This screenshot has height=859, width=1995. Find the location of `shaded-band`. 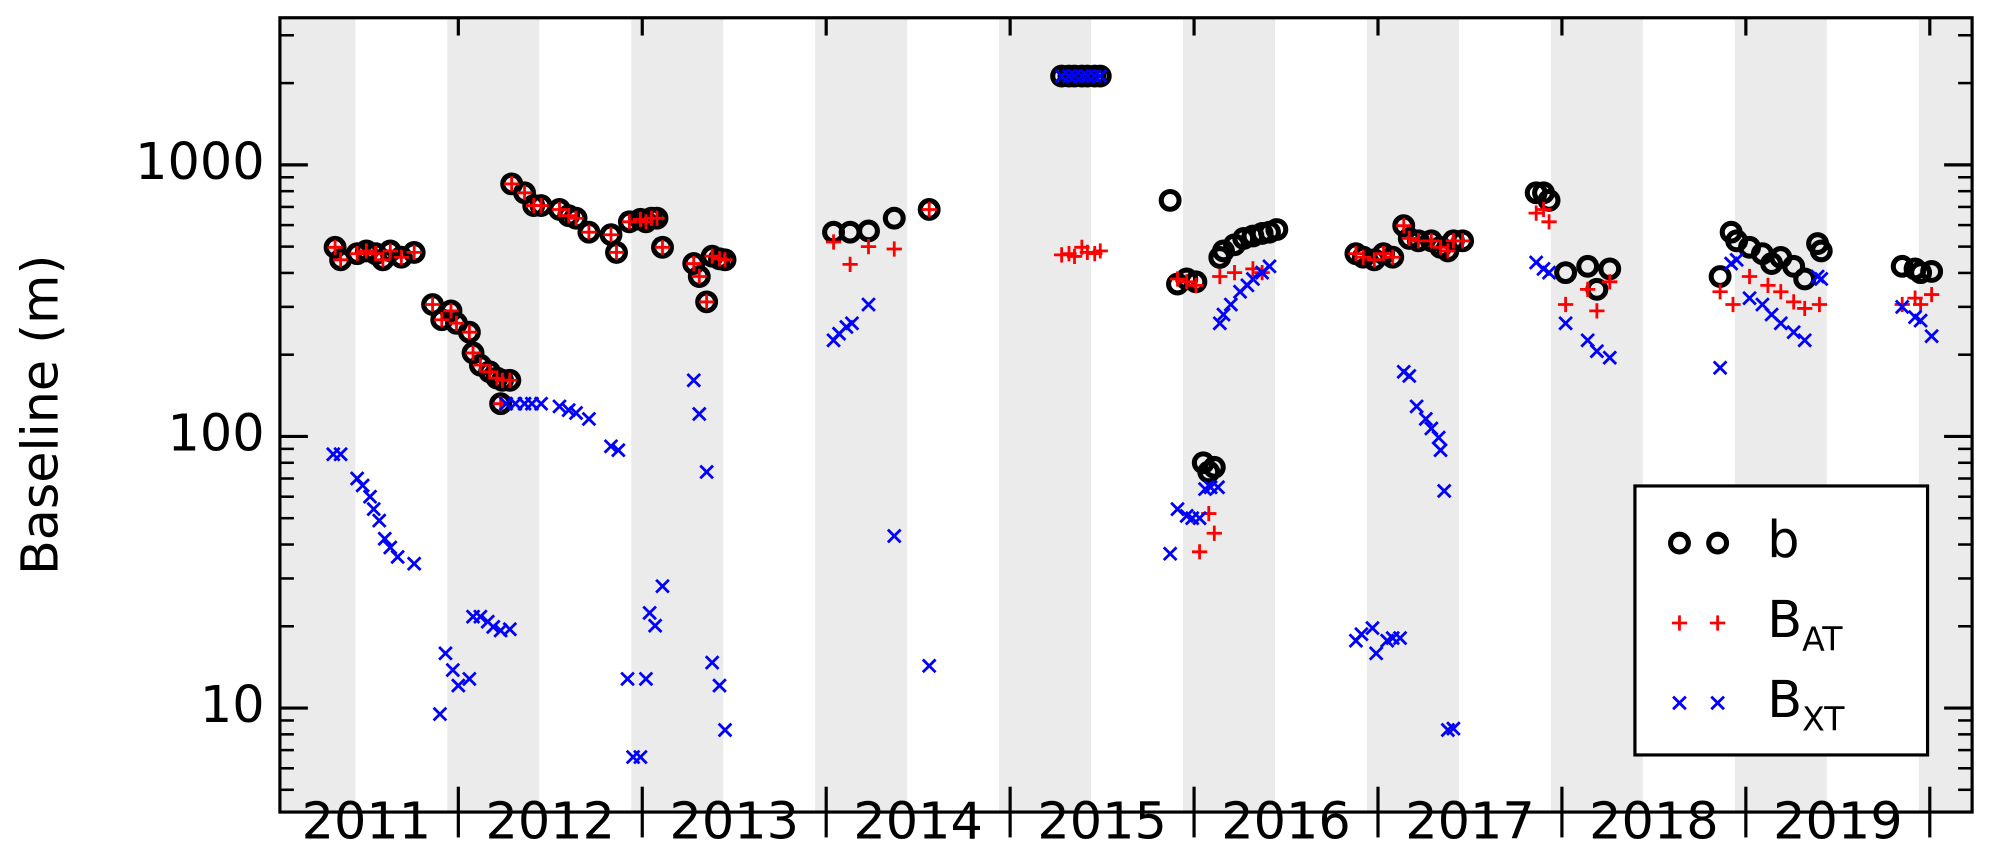

shaded-band is located at coordinates (1045, 415).